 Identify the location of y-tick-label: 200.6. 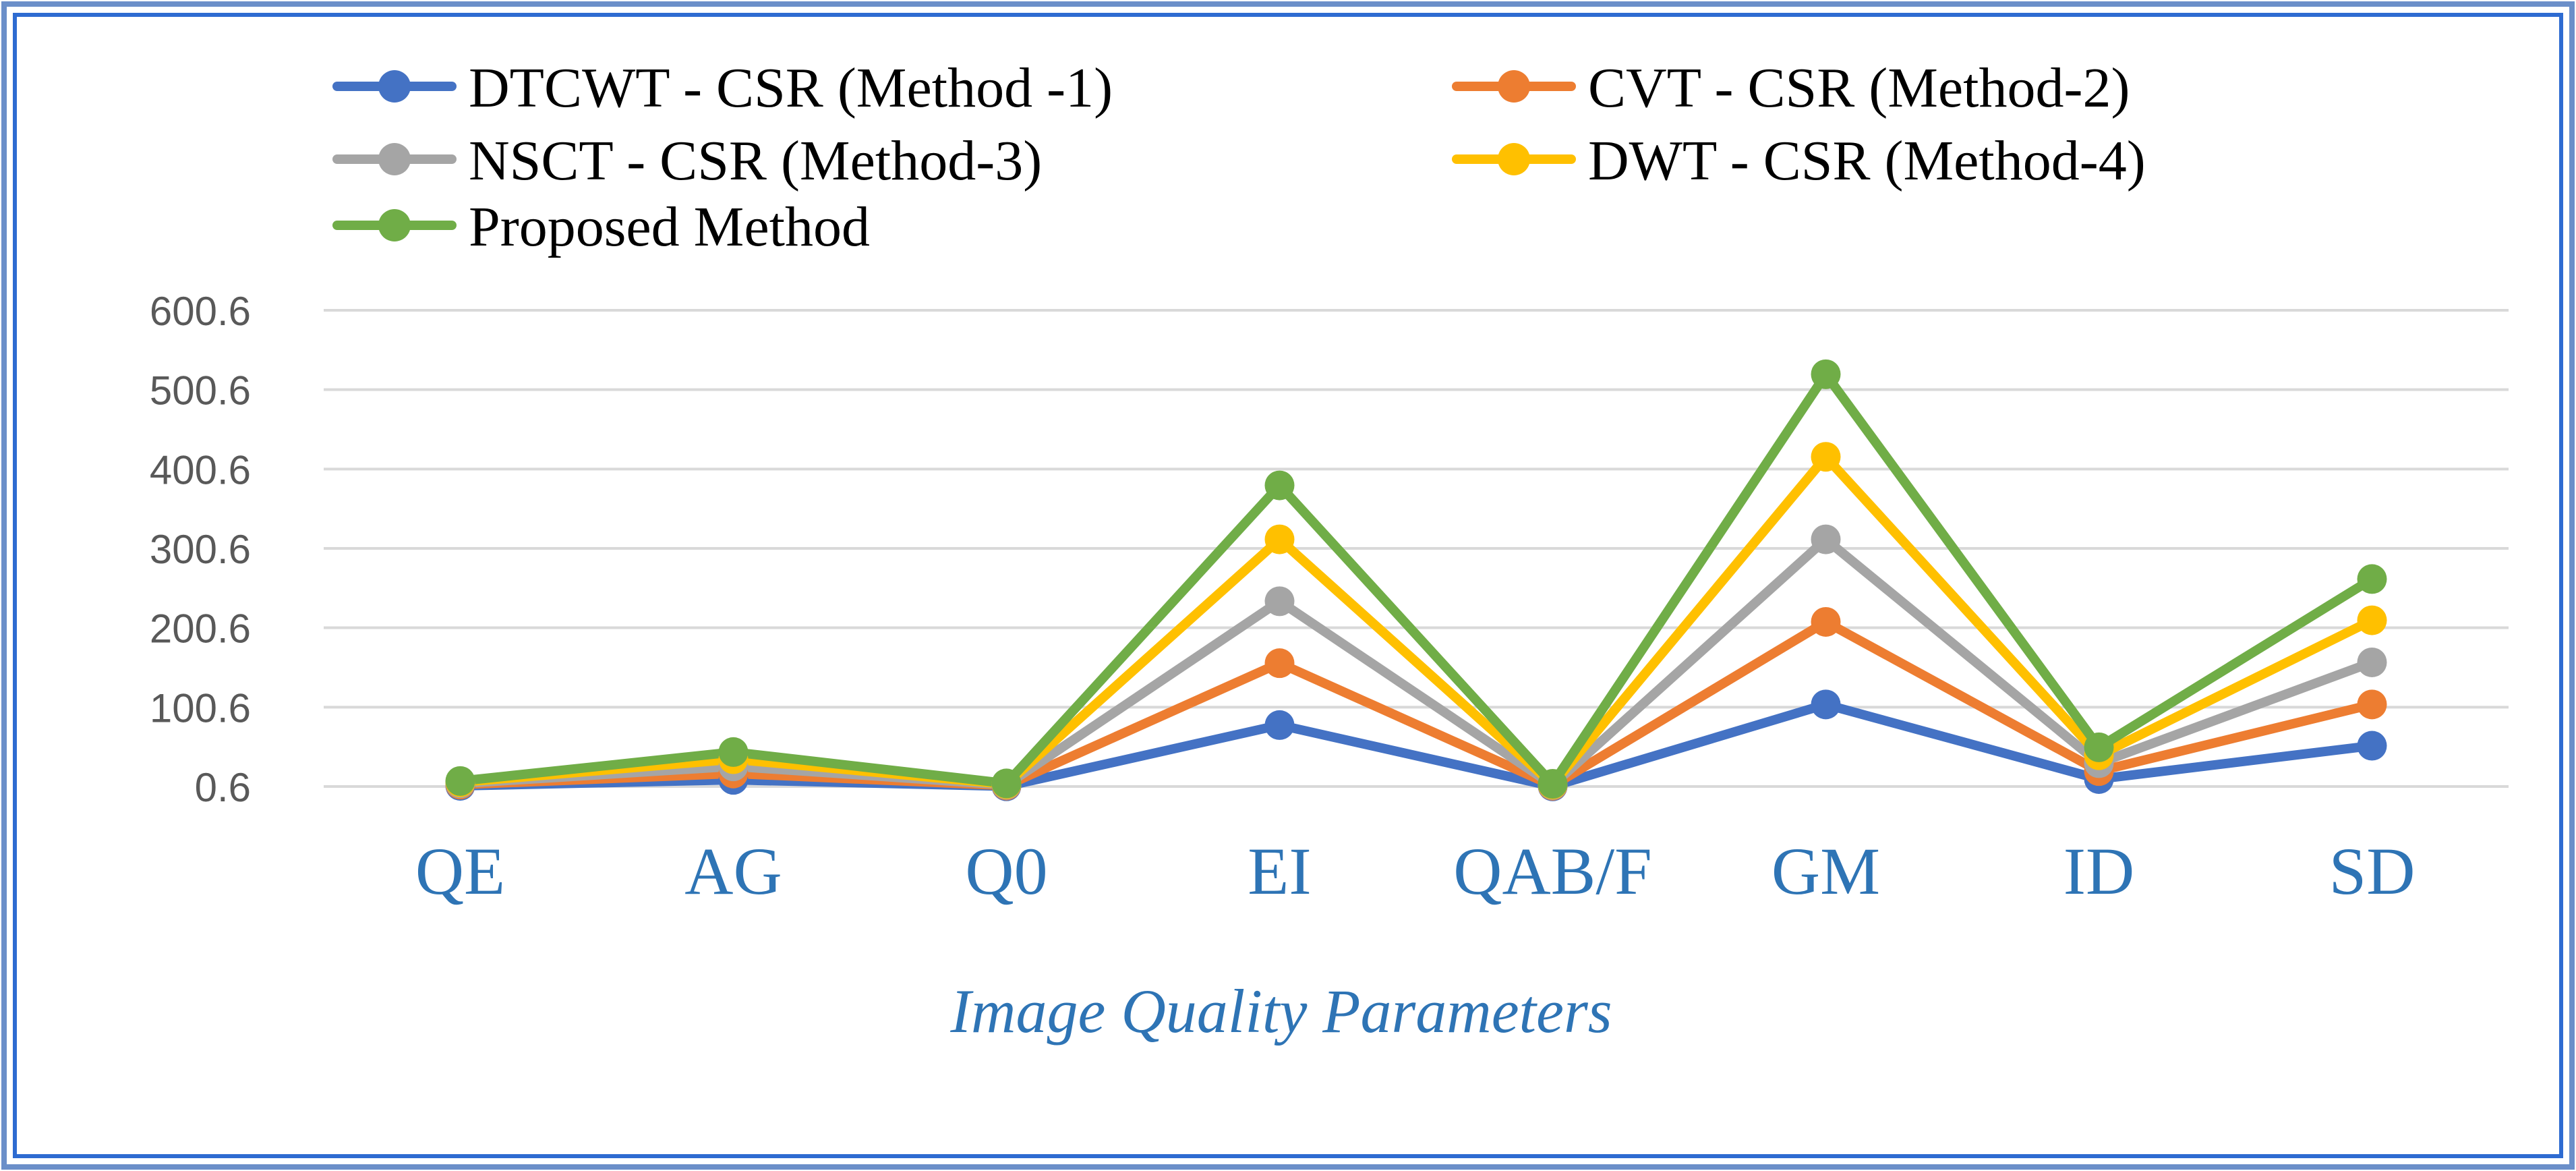
(200, 629).